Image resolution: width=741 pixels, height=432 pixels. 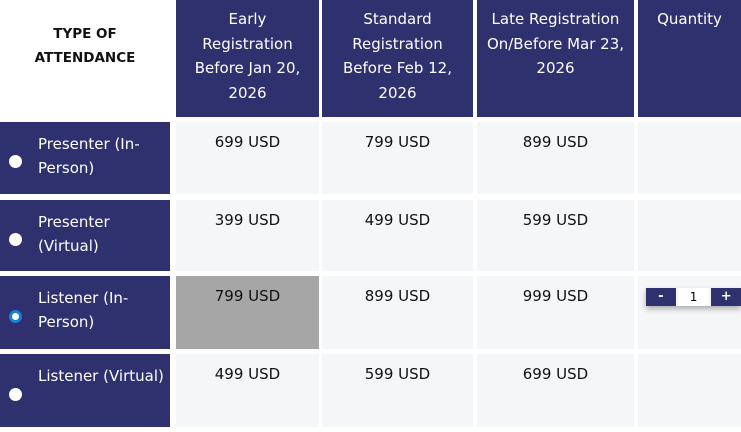 I want to click on price-early: 799 USD, so click(x=247, y=312).